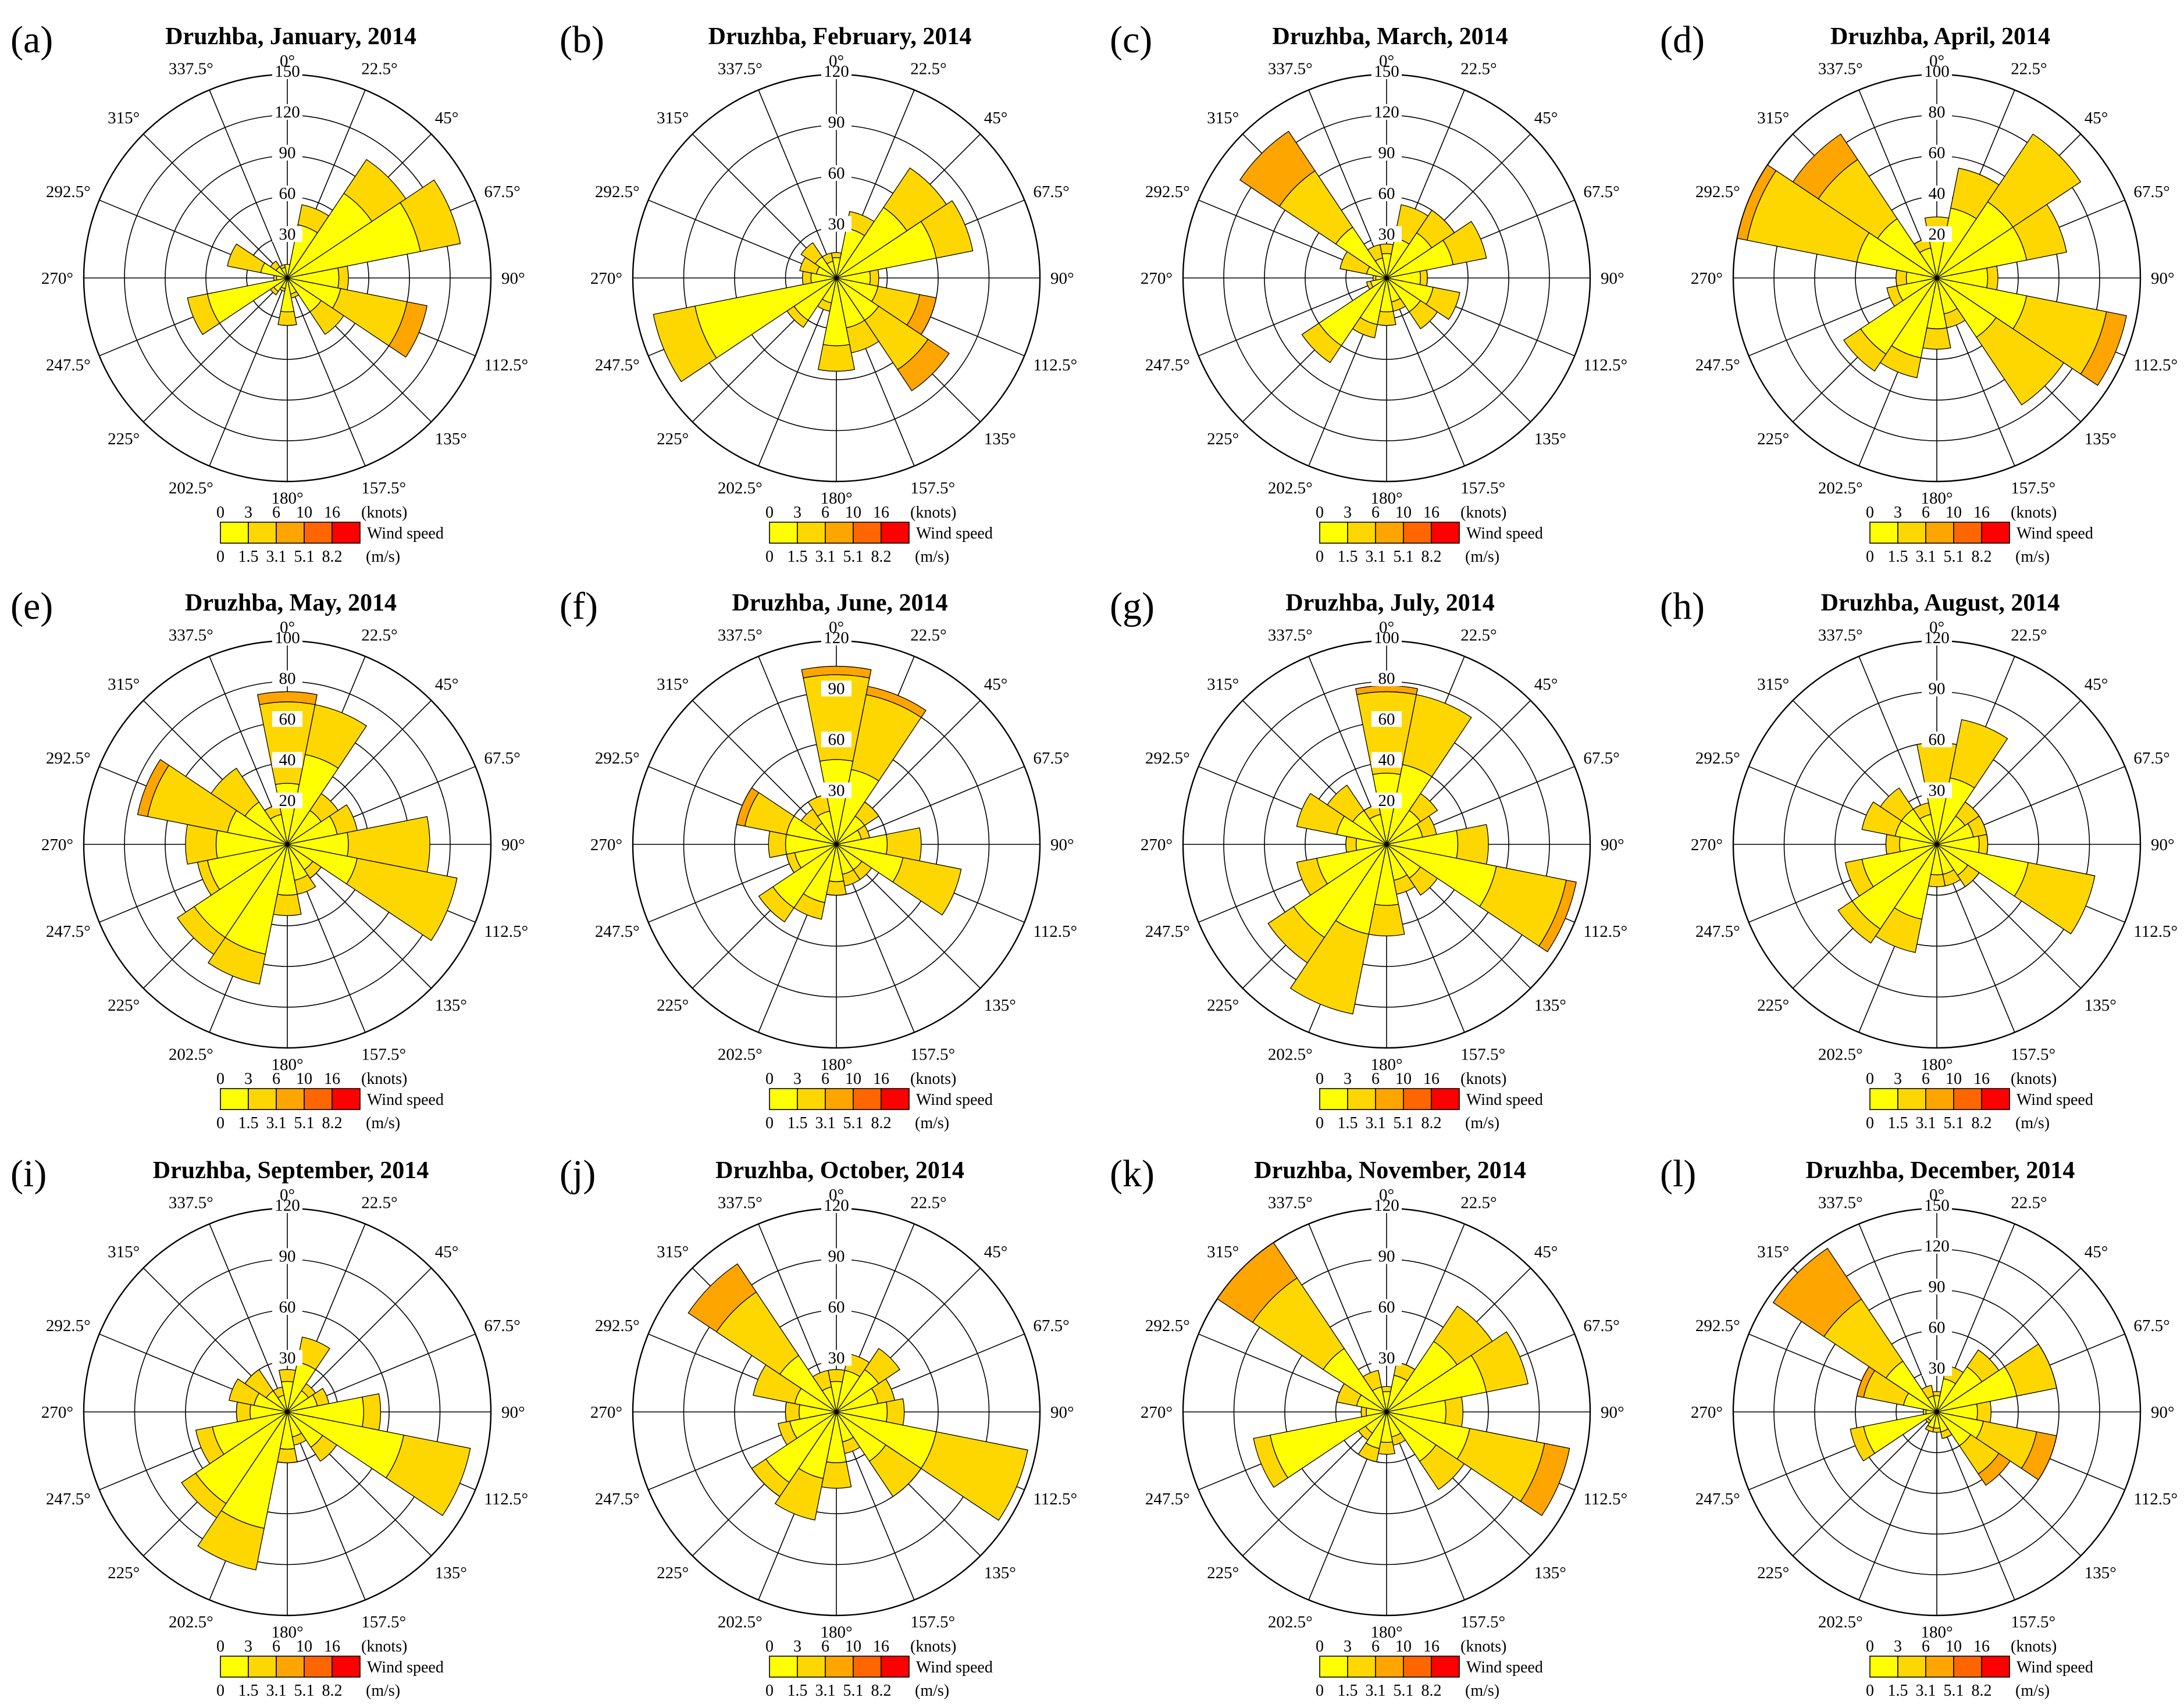  What do you see at coordinates (2033, 1055) in the screenshot?
I see `direction-label: 157.5°` at bounding box center [2033, 1055].